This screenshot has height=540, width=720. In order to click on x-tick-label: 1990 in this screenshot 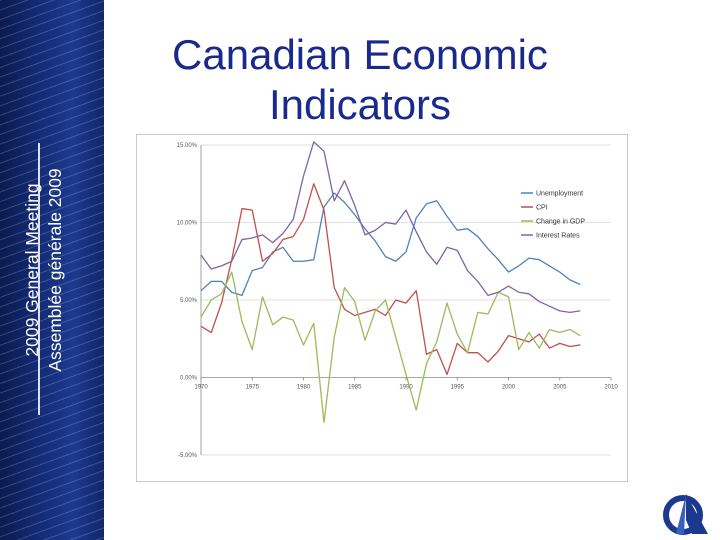, I will do `click(406, 388)`.